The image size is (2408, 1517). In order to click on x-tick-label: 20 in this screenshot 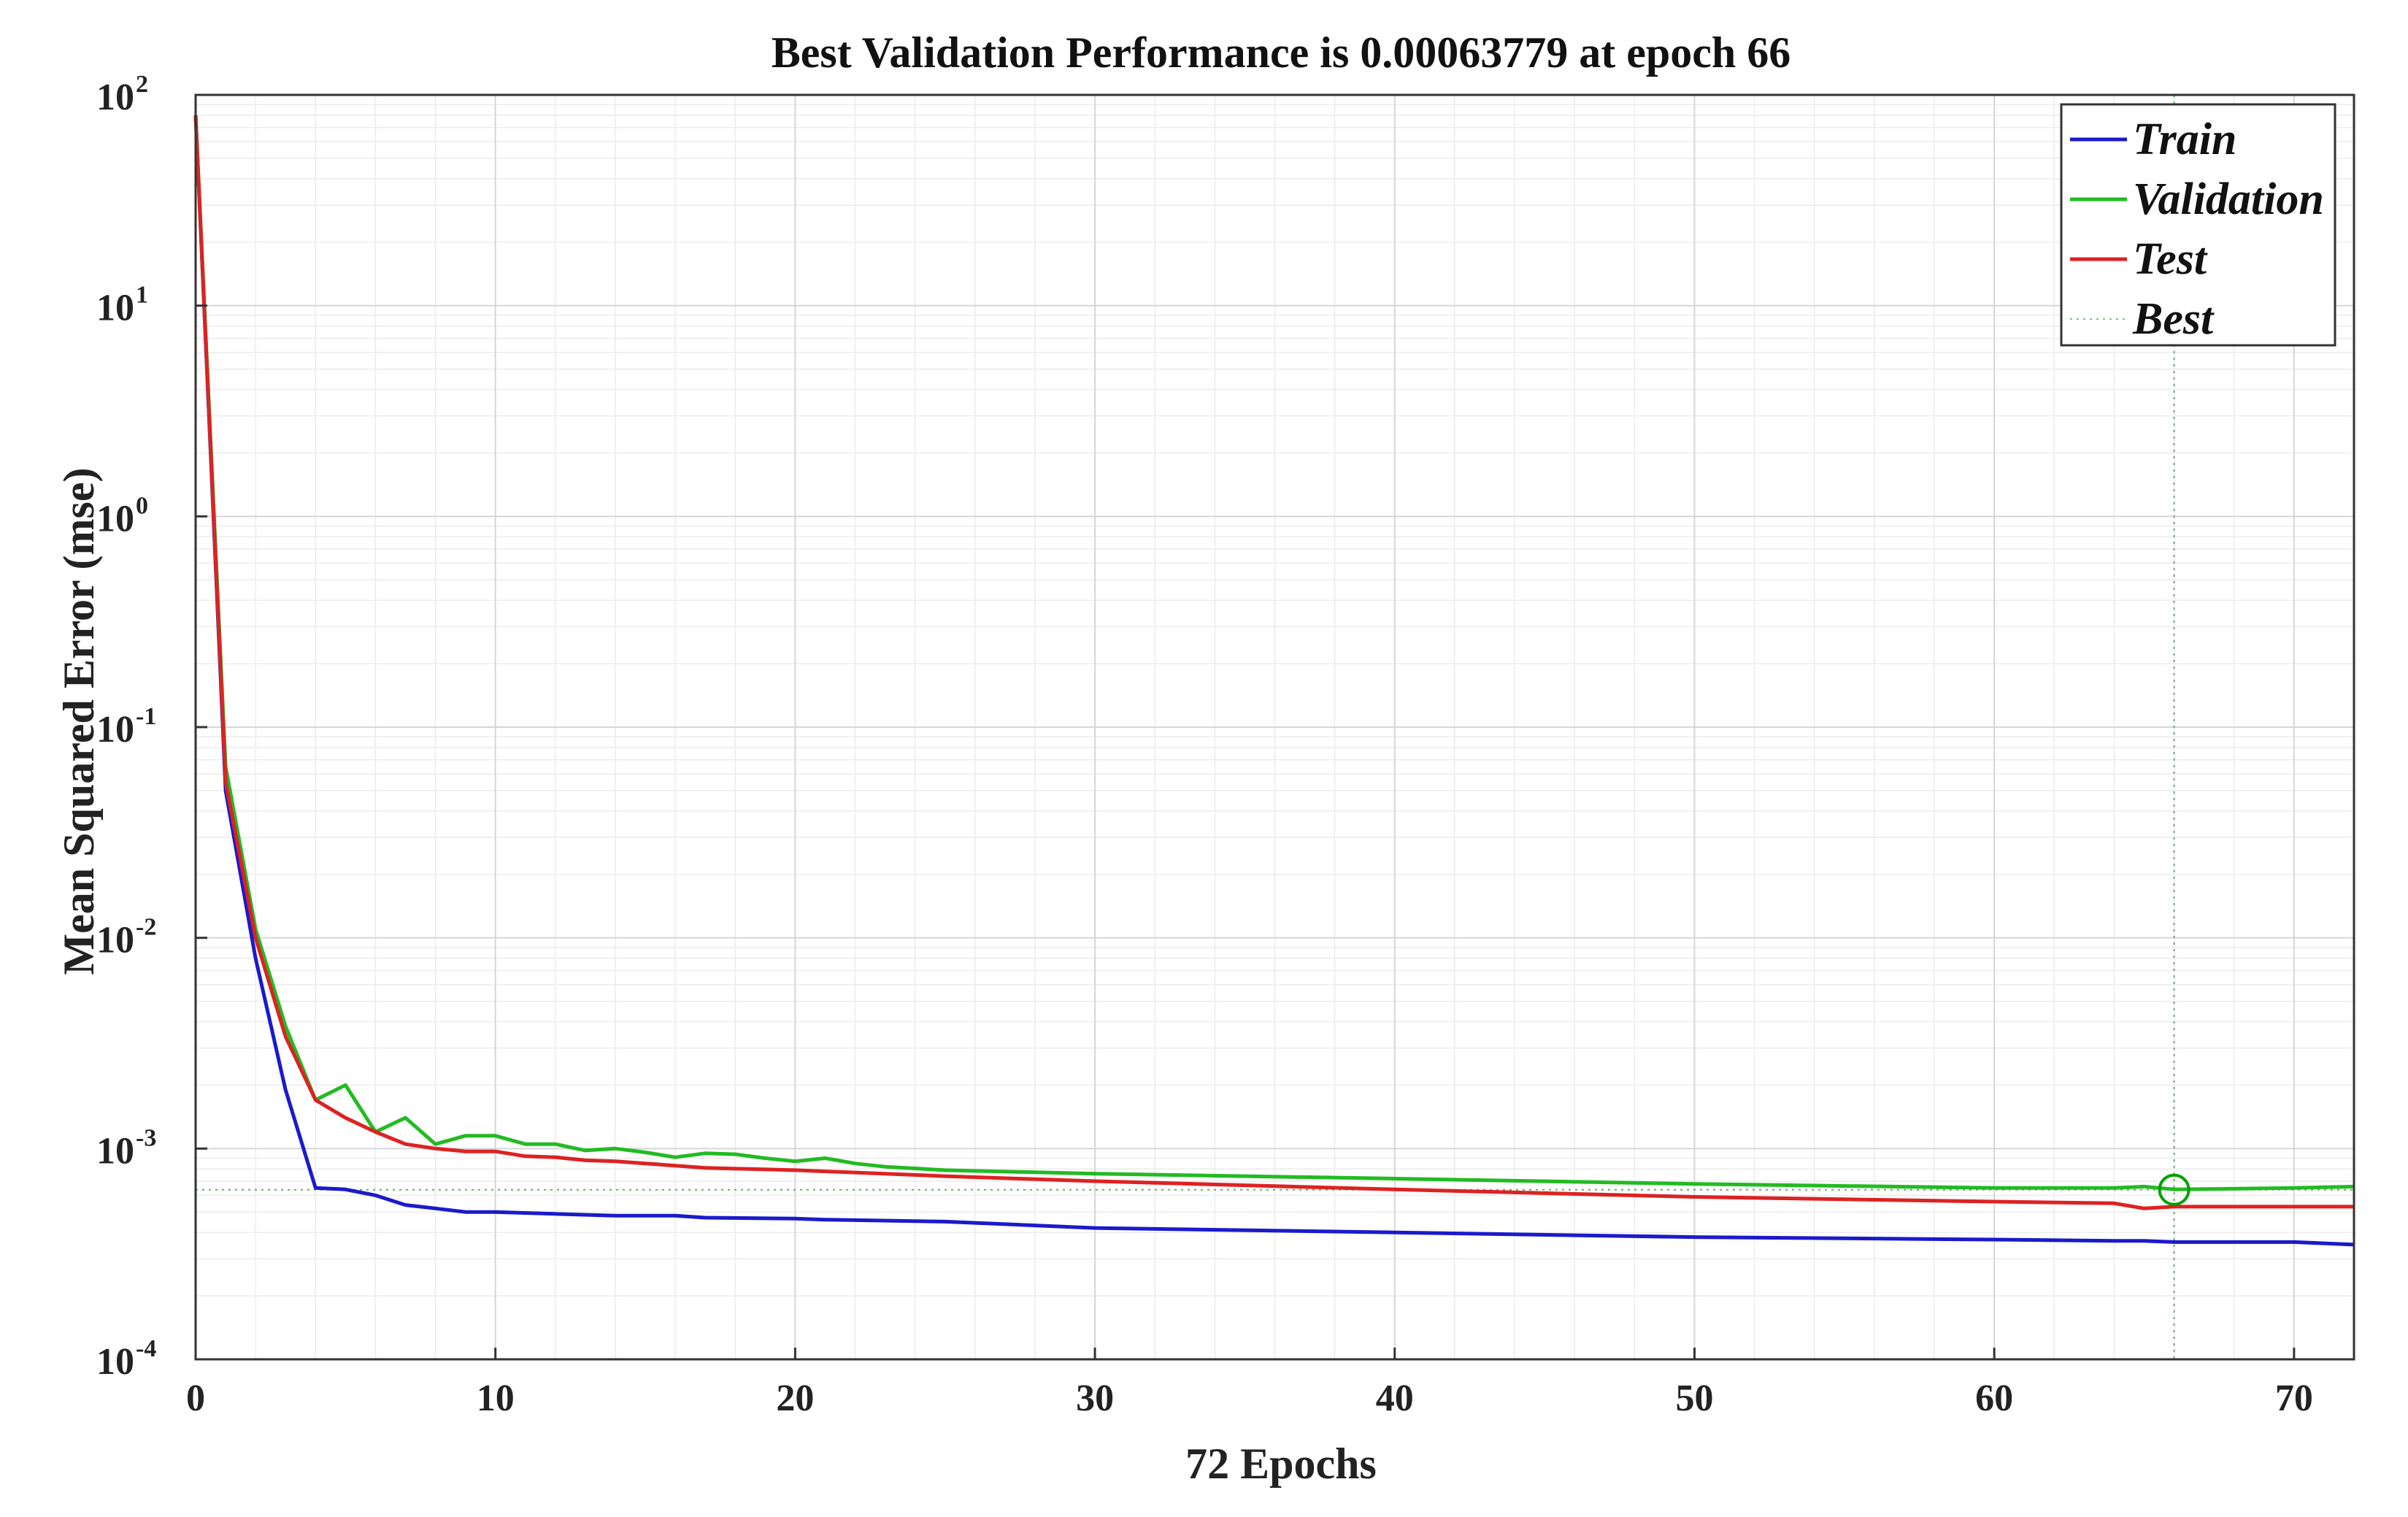, I will do `click(795, 1399)`.